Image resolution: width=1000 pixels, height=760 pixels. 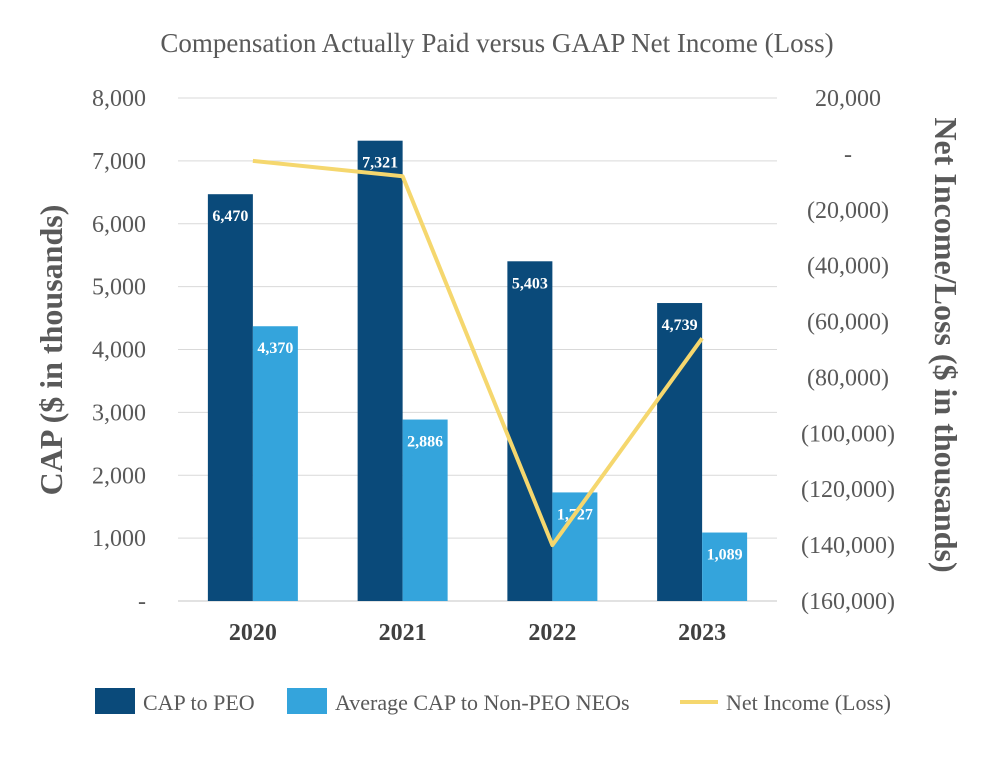 What do you see at coordinates (530, 283) in the screenshot?
I see `bar-value-label: 5,403` at bounding box center [530, 283].